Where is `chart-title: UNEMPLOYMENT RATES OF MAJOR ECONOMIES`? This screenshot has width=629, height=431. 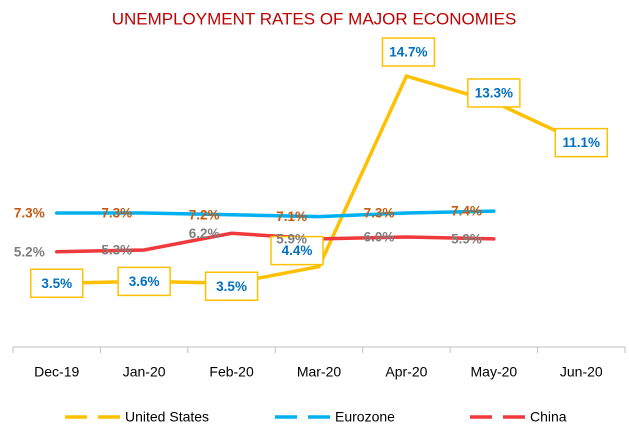
chart-title: UNEMPLOYMENT RATES OF MAJOR ECONOMIES is located at coordinates (314, 18).